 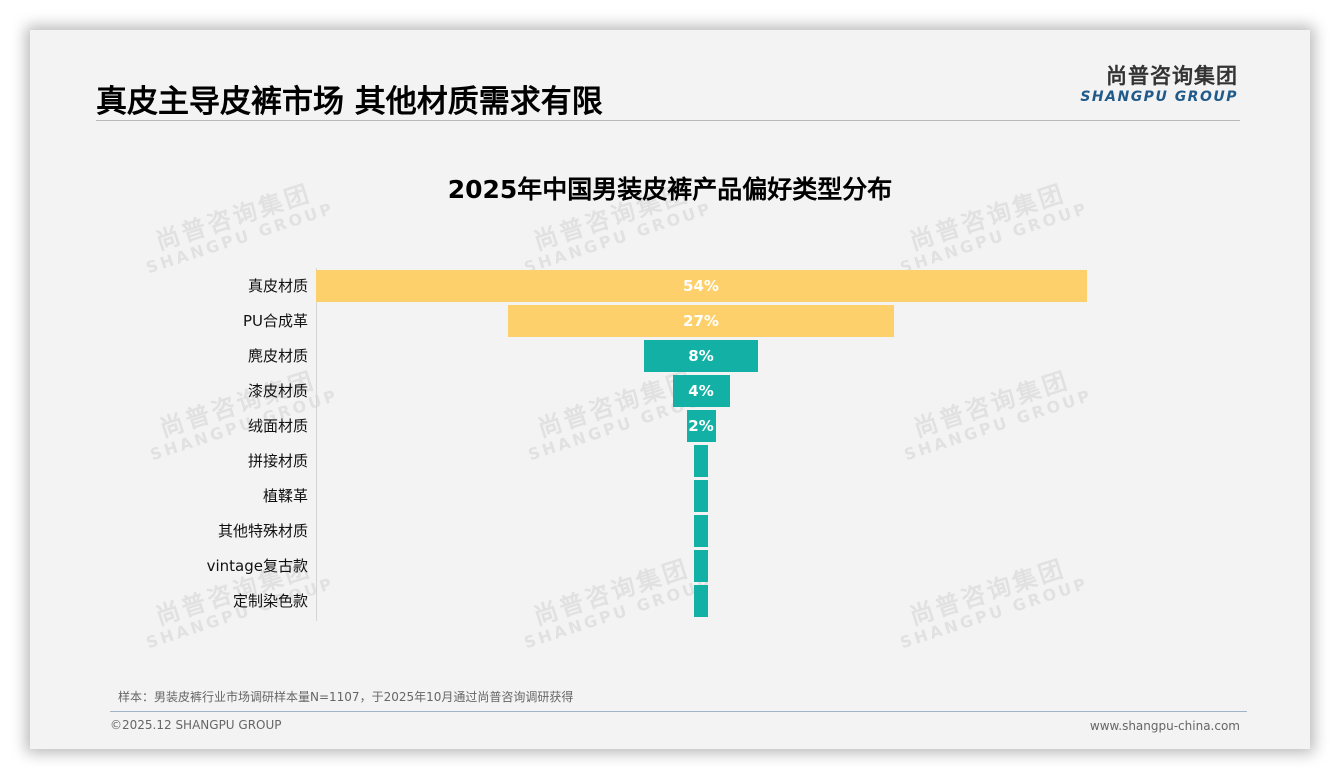 I want to click on category-label: 漆皮材质, so click(x=277, y=391).